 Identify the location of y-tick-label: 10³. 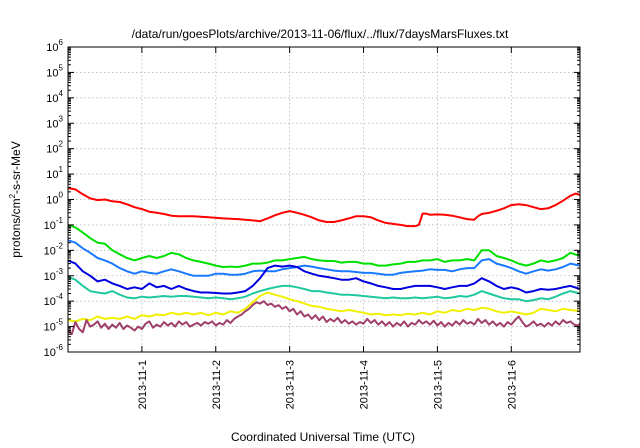
(54, 122).